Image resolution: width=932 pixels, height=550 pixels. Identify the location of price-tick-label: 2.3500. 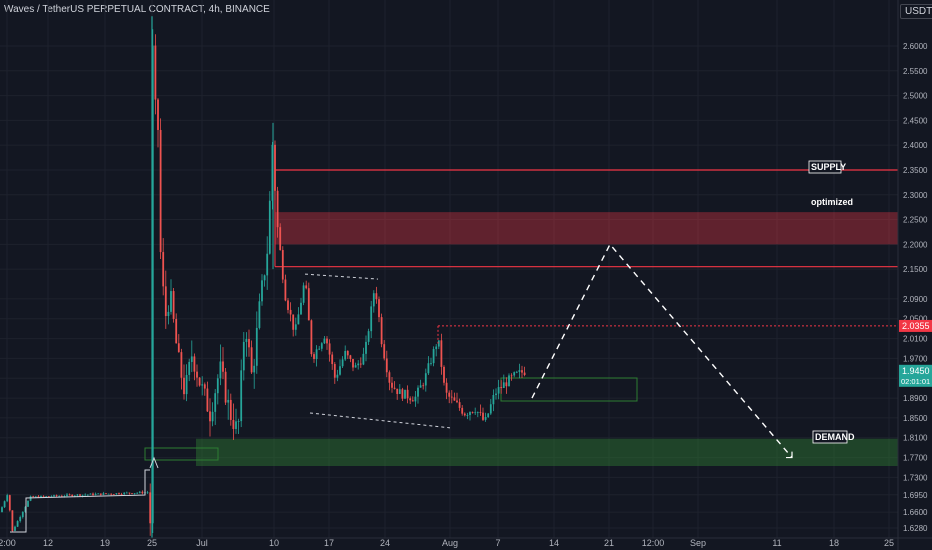
(915, 170).